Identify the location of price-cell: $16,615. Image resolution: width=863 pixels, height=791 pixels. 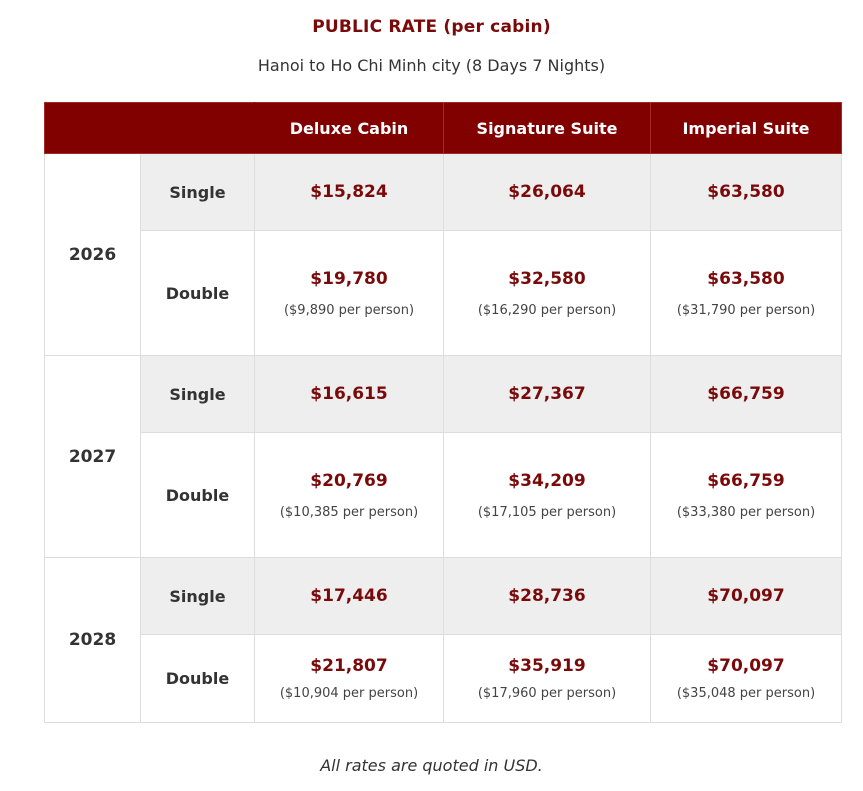
(349, 394).